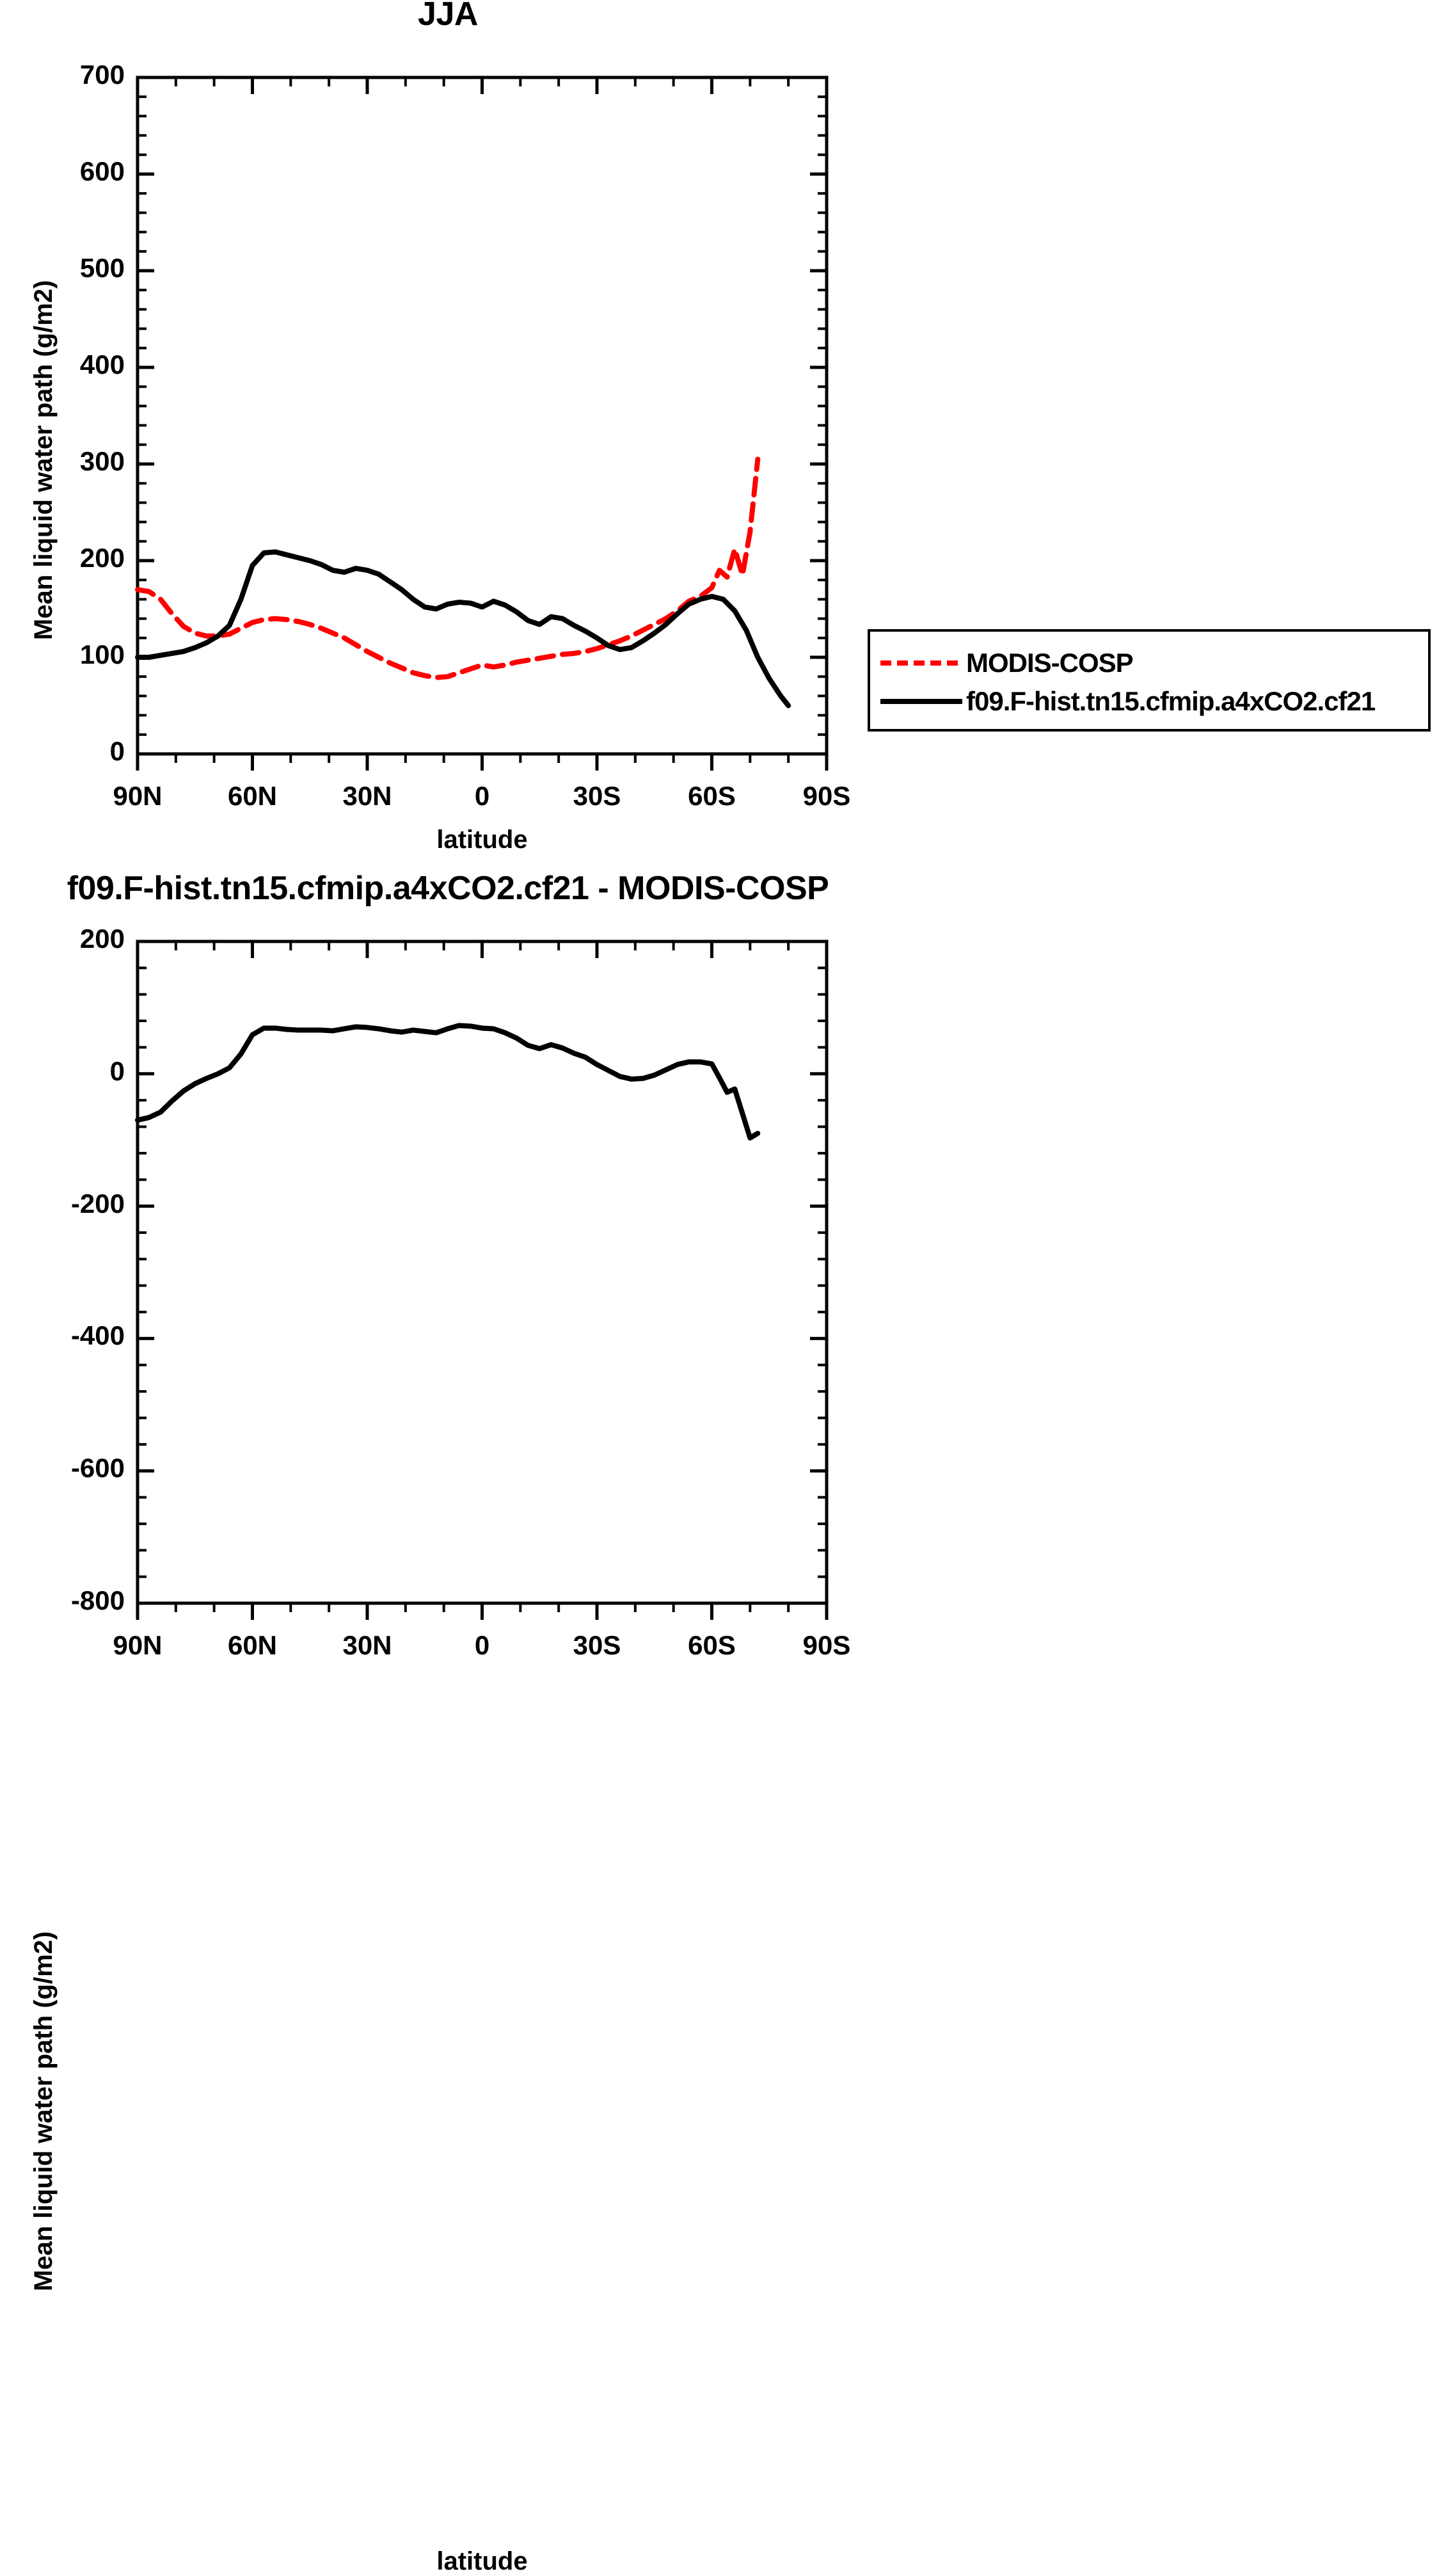 The height and width of the screenshot is (2576, 1446). I want to click on x-axis-title-top: latitude, so click(482, 840).